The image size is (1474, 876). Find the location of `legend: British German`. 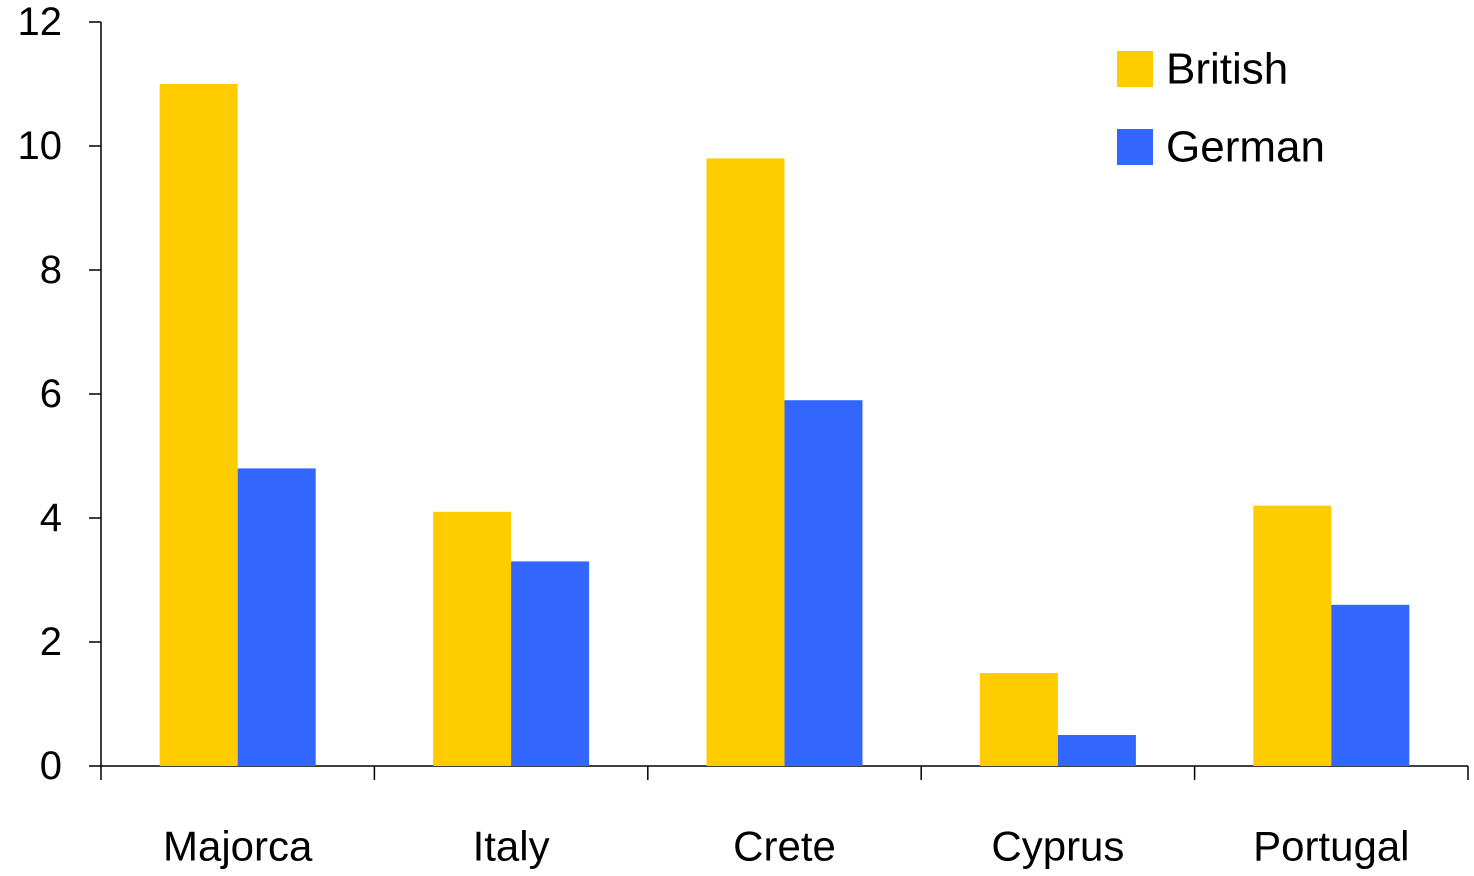

legend: British German is located at coordinates (1221, 108).